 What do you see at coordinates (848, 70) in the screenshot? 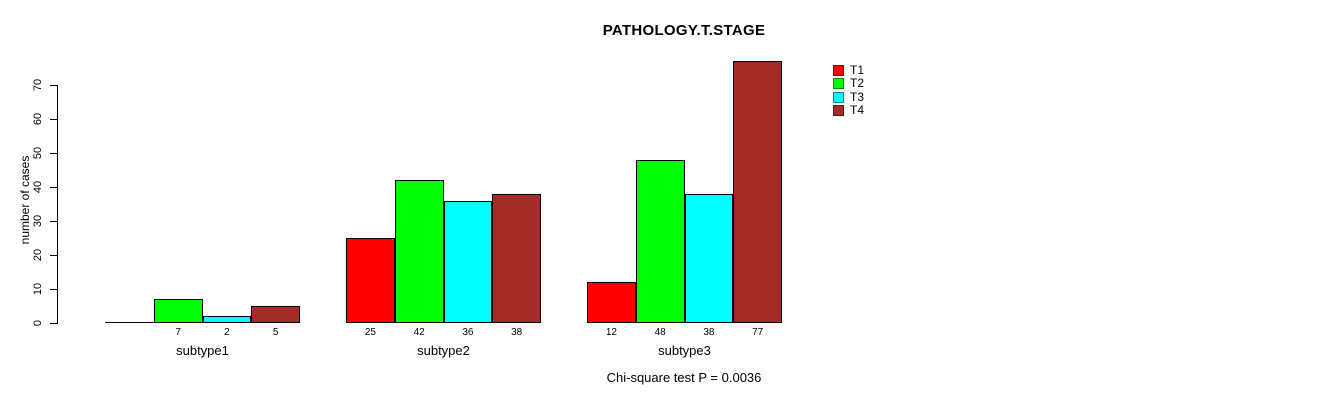
I see `legend-item-t1: T1` at bounding box center [848, 70].